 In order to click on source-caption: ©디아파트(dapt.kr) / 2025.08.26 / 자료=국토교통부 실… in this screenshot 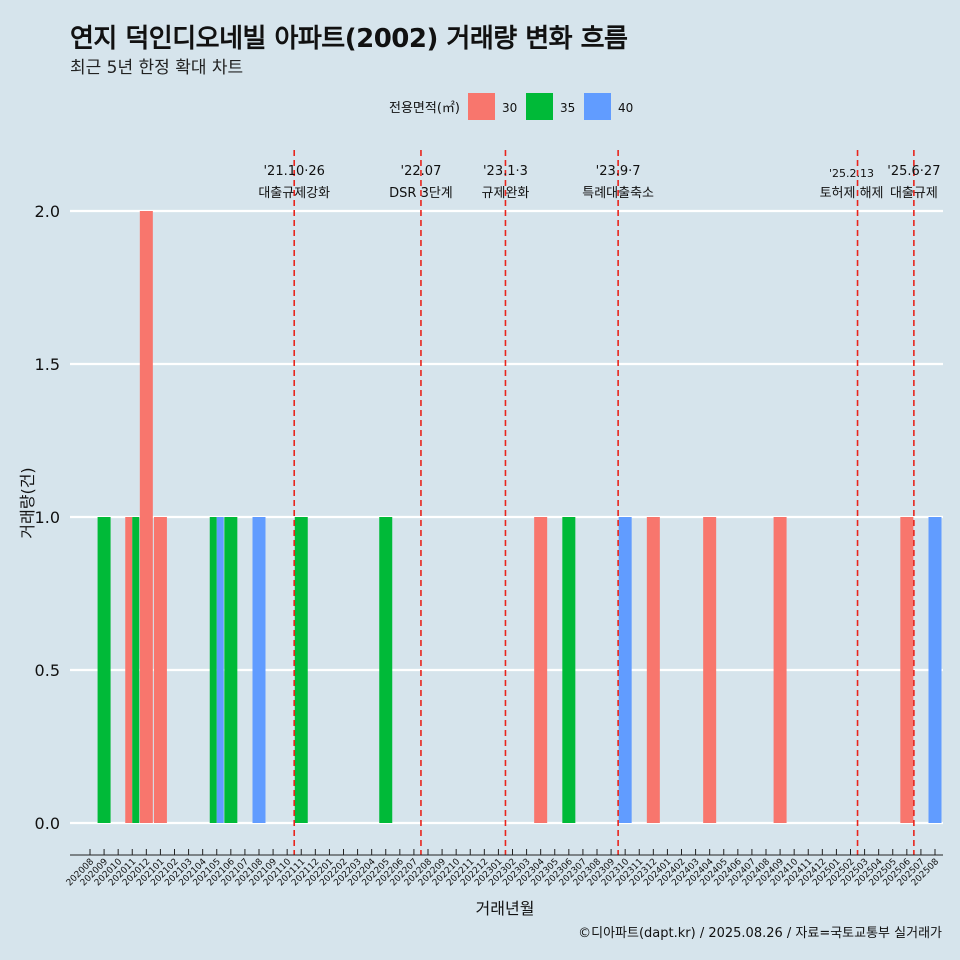, I will do `click(760, 933)`.